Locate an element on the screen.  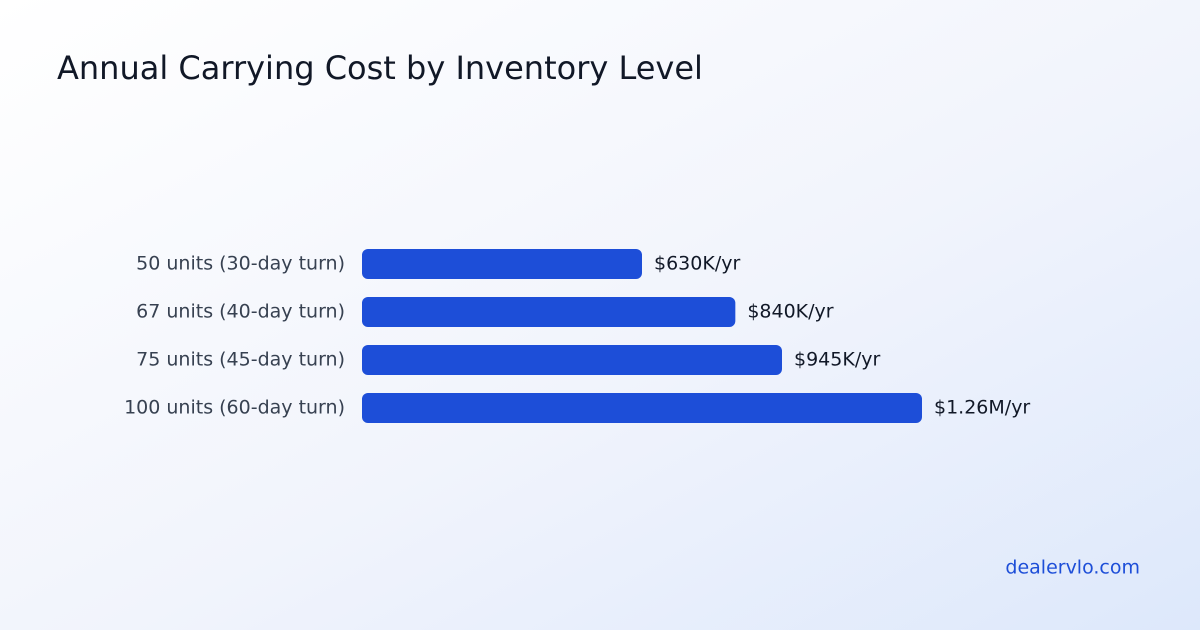
footer-link: dealervlo.com is located at coordinates (1072, 568).